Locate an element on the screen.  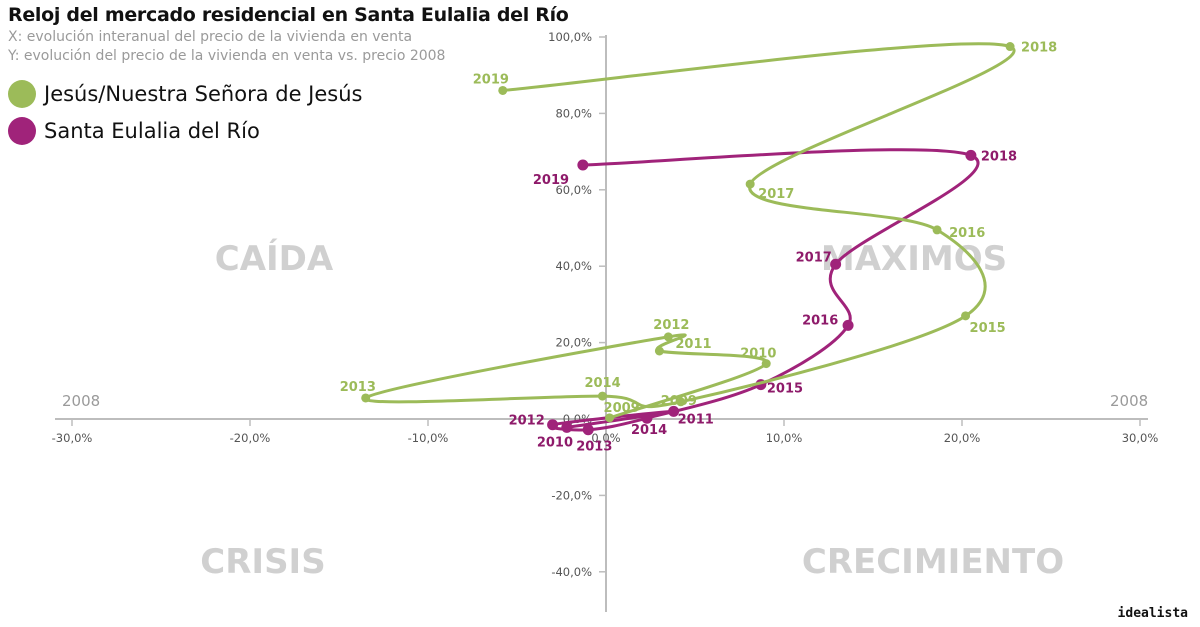
quadrant-crecimiento: CRECIMIENTO is located at coordinates (933, 562).